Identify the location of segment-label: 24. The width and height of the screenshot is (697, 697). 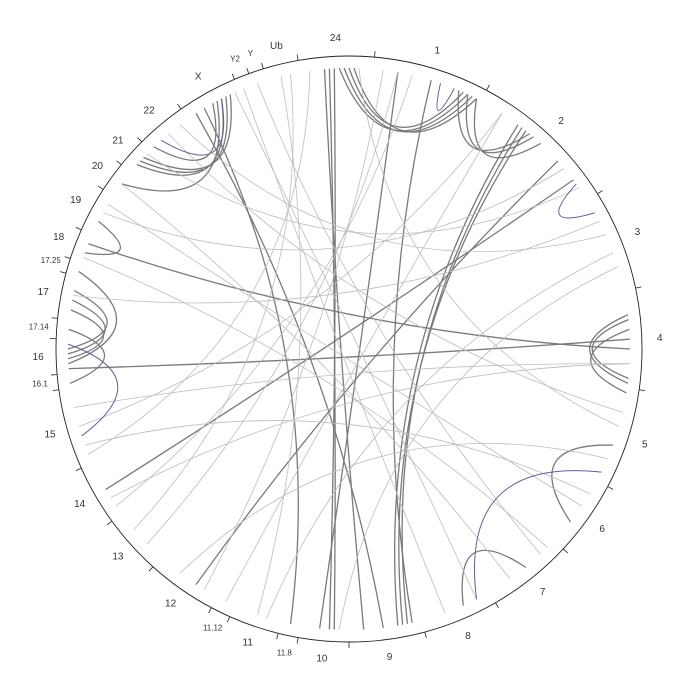
(336, 38).